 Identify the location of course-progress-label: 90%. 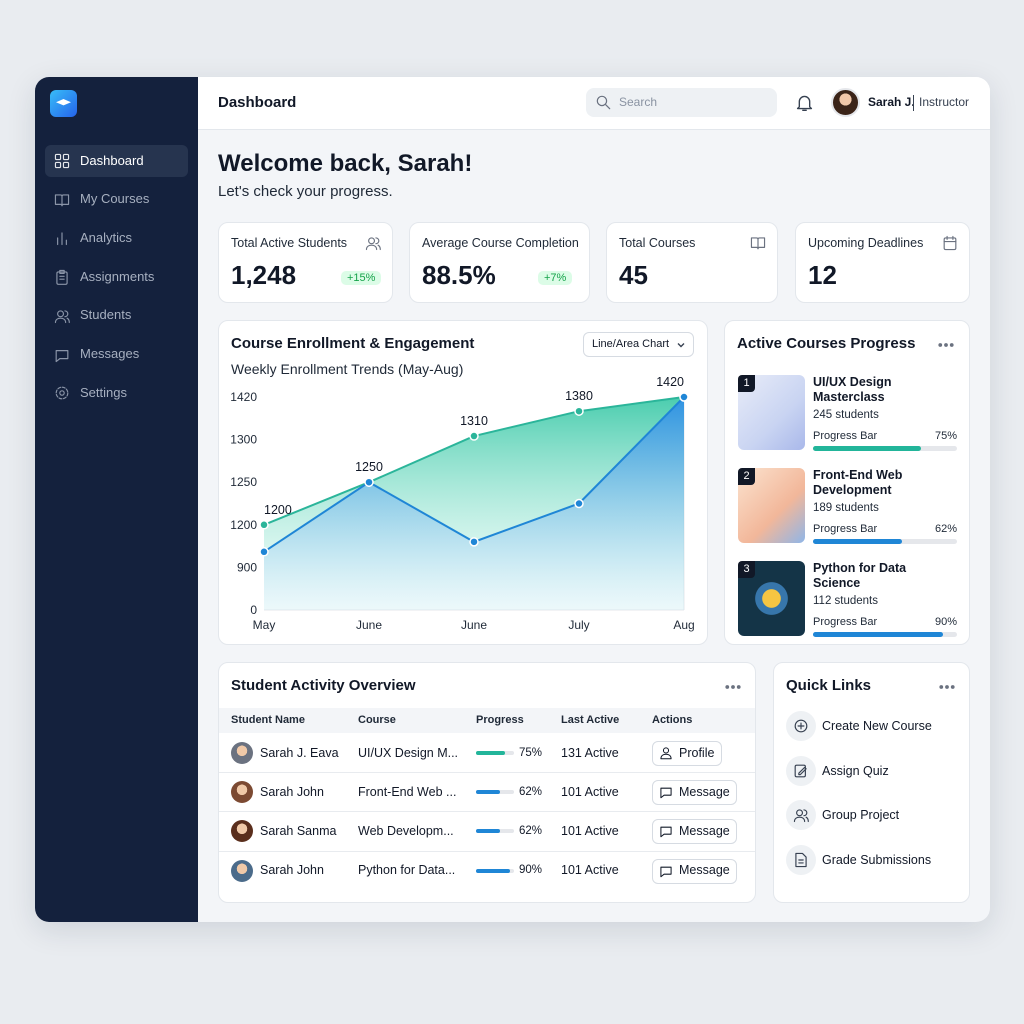
(946, 621).